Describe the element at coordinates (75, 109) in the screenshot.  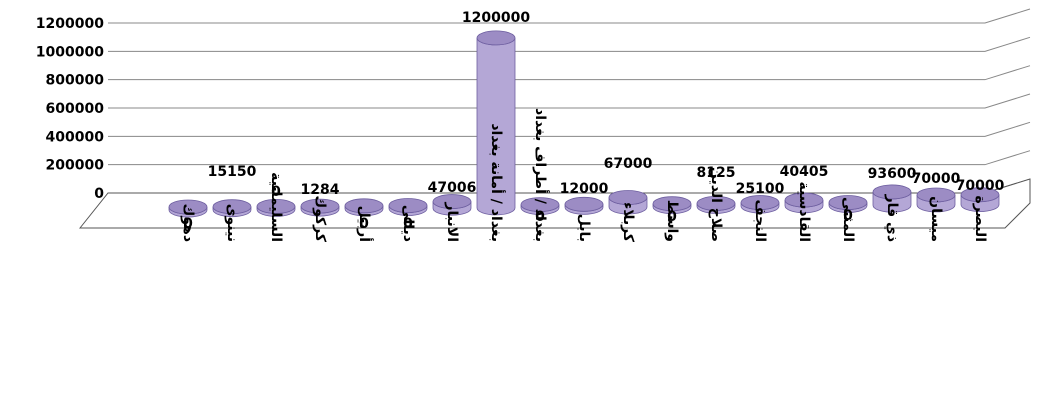
I see `y-tick-label: 600000` at that location.